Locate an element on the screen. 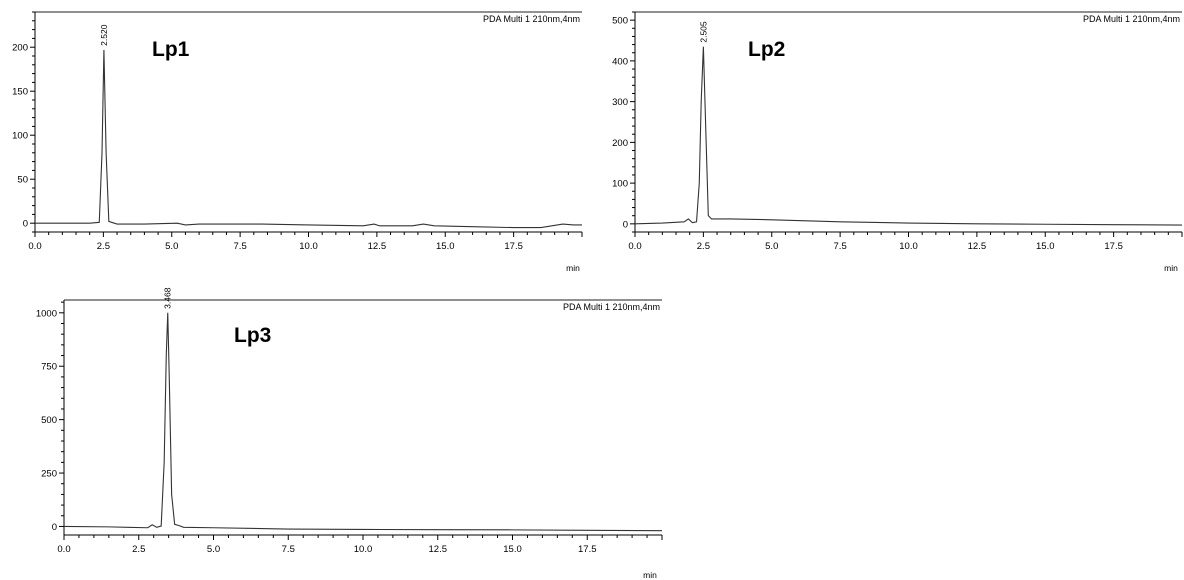  sample-label: Lp3 is located at coordinates (252, 335).